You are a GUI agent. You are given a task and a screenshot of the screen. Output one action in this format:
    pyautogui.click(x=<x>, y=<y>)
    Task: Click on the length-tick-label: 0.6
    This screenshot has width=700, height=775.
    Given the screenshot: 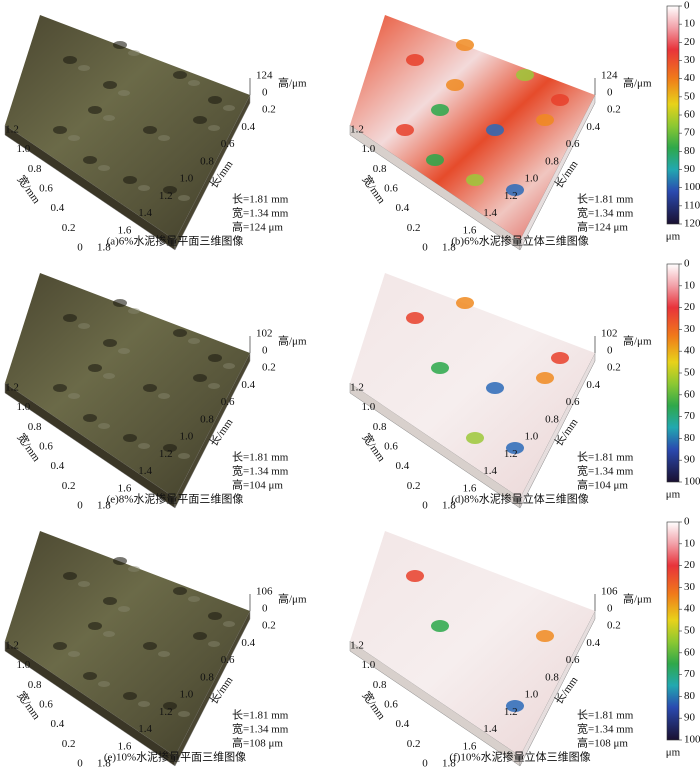 What is the action you would take?
    pyautogui.click(x=573, y=660)
    